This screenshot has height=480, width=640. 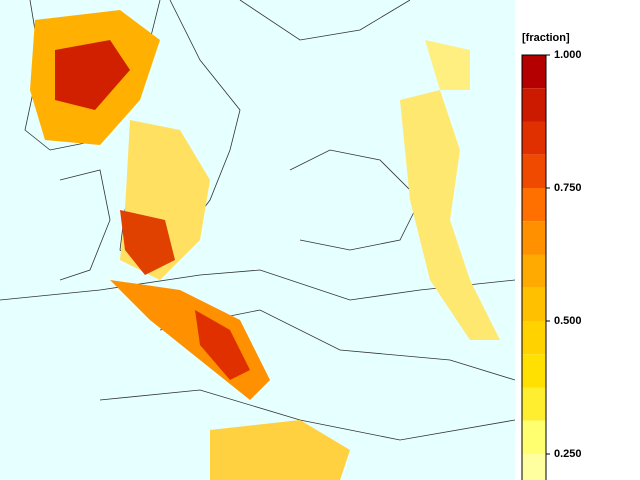 I want to click on colorbar-tick-label: 0.250, so click(x=568, y=454).